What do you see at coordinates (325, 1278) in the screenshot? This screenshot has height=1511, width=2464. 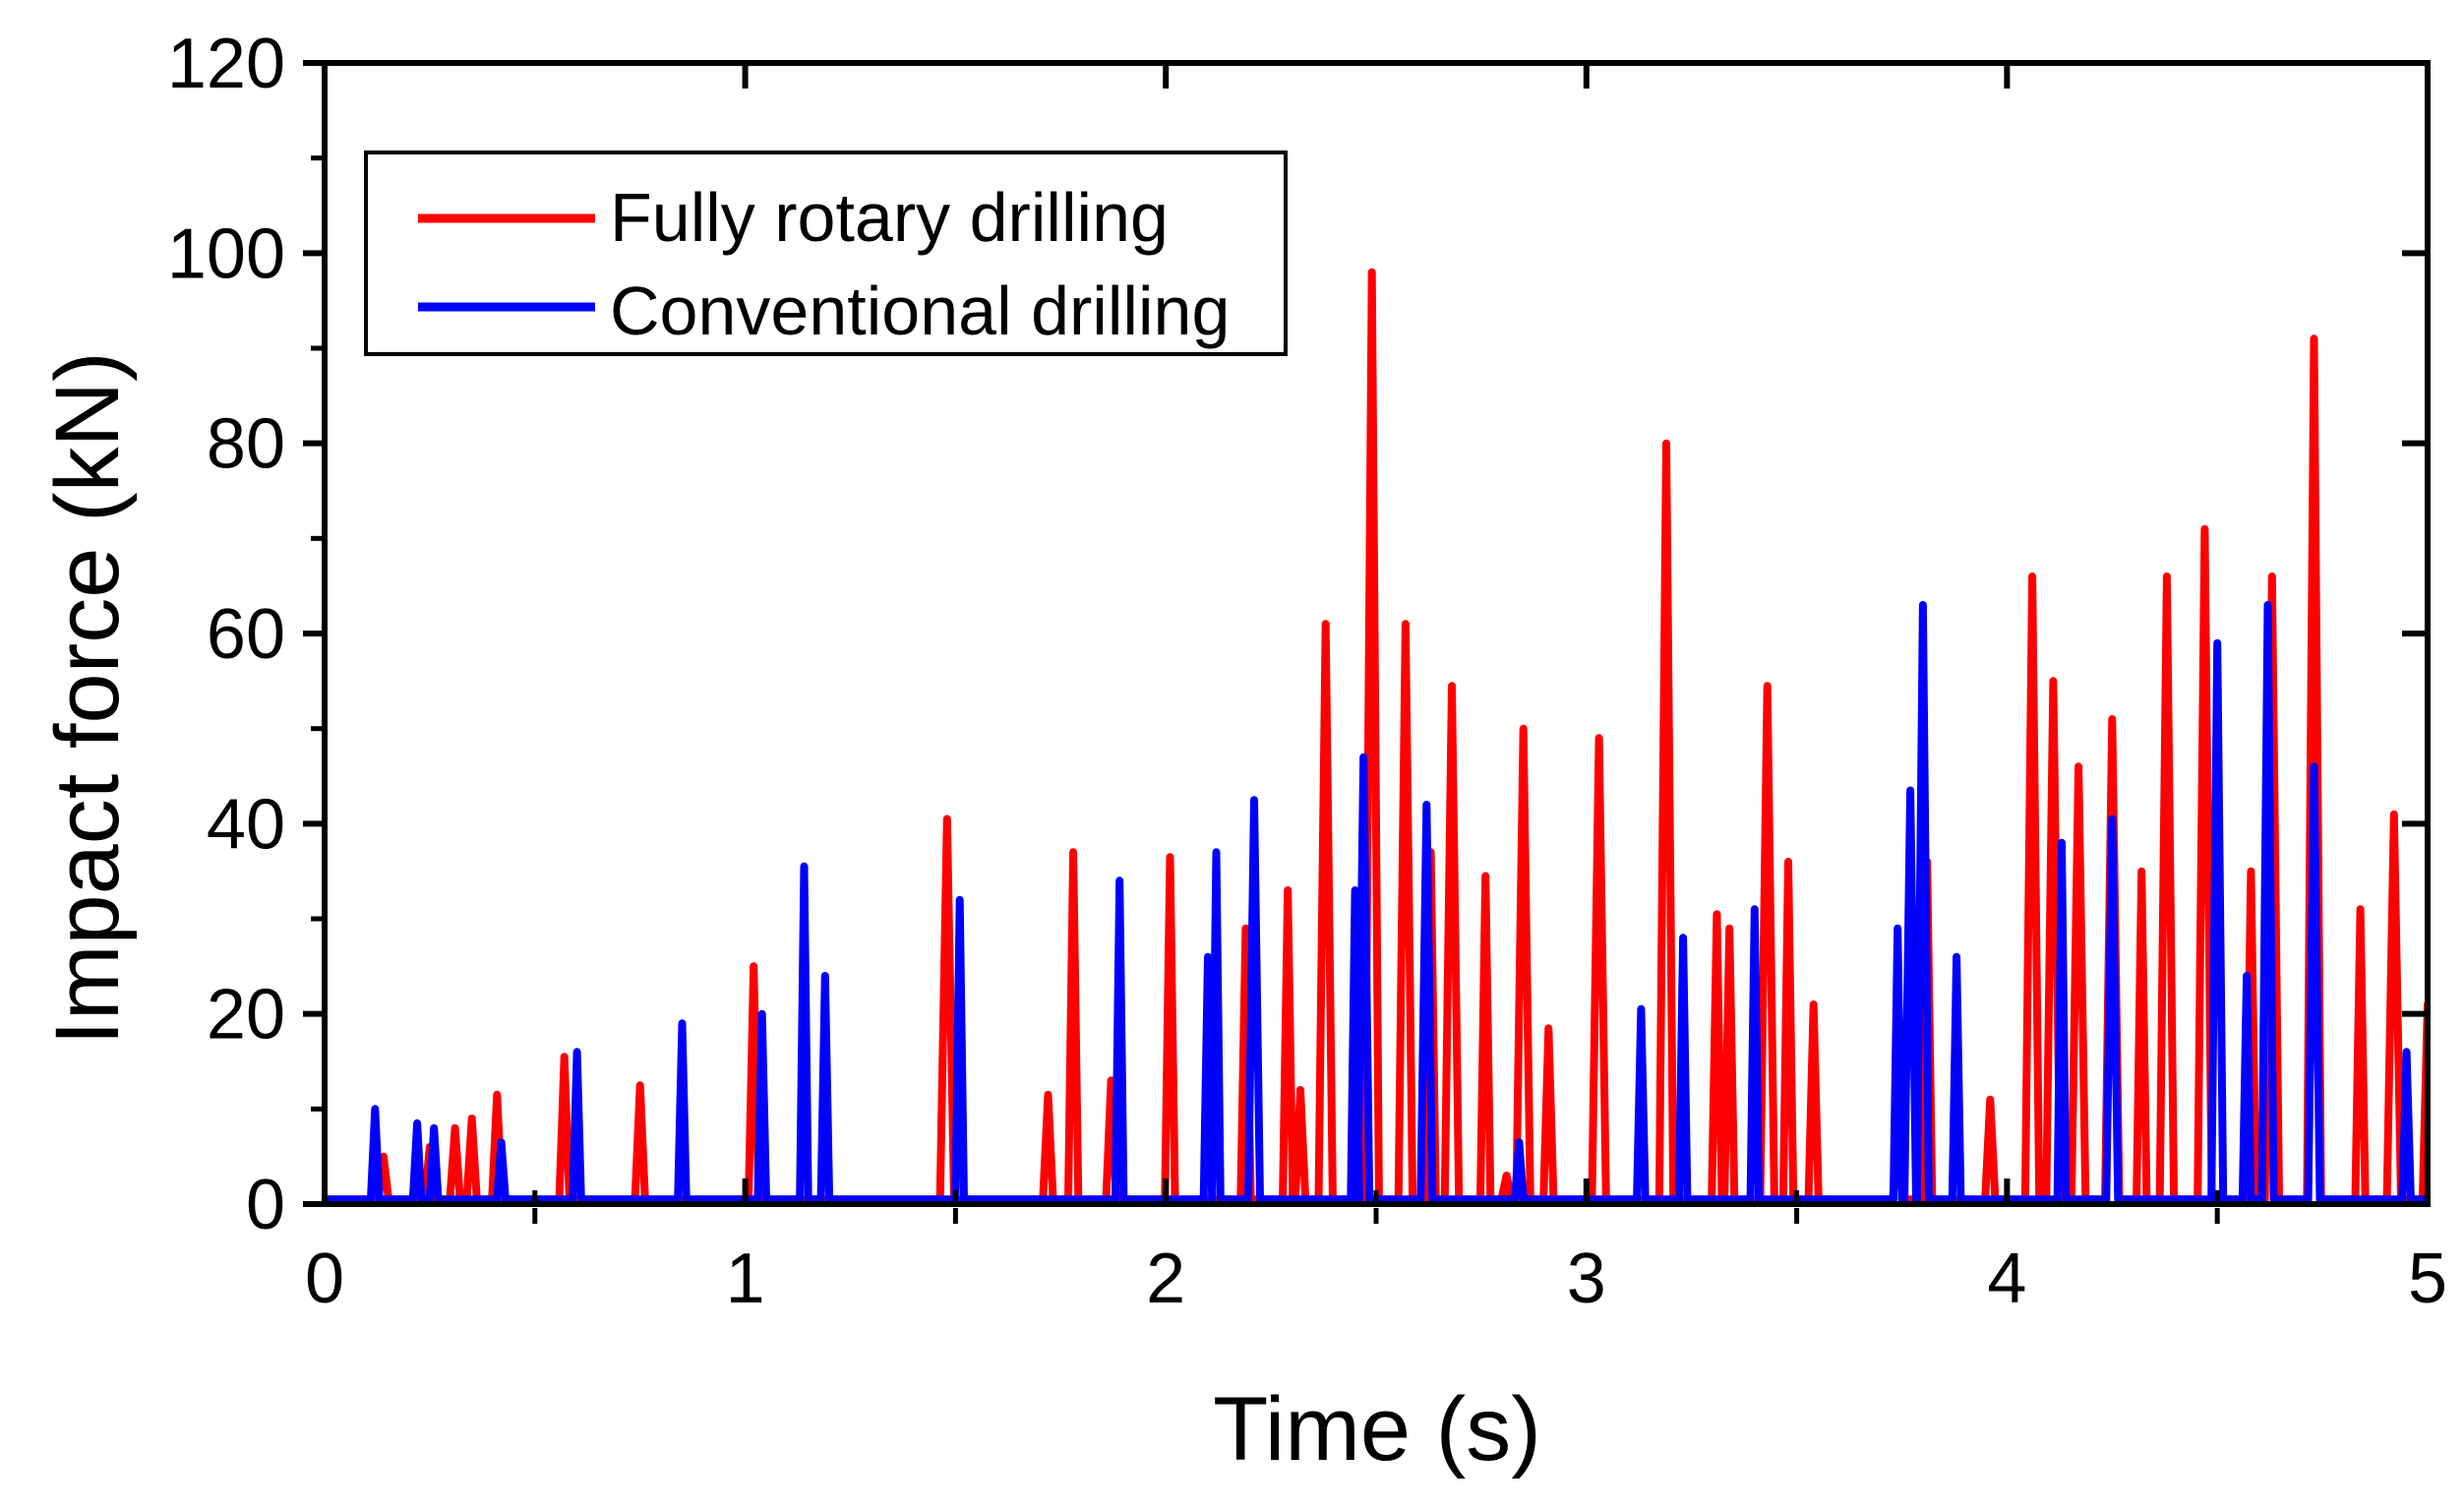 I see `x-tick-label: 0` at bounding box center [325, 1278].